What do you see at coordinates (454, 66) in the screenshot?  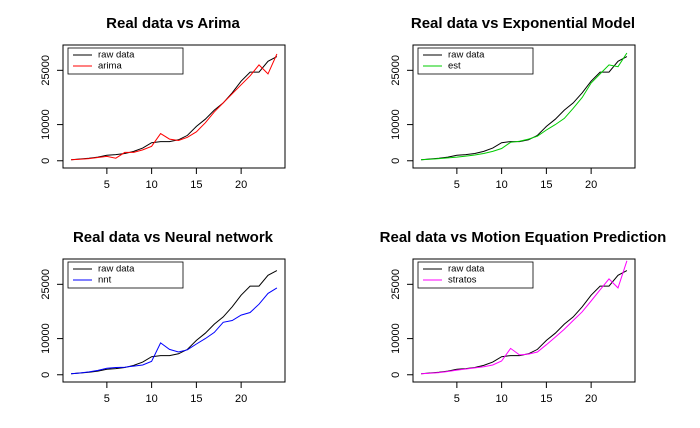 I see `legend-label: est` at bounding box center [454, 66].